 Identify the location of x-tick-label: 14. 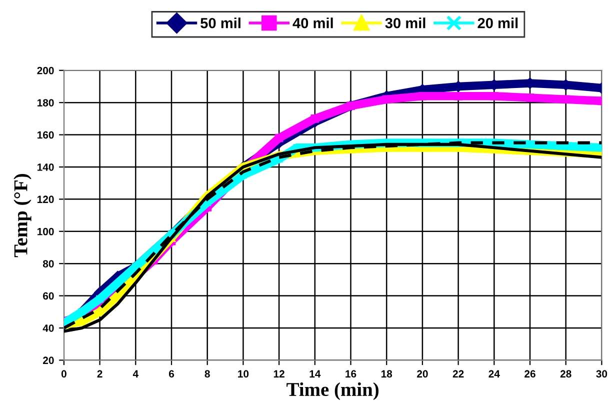
(315, 374).